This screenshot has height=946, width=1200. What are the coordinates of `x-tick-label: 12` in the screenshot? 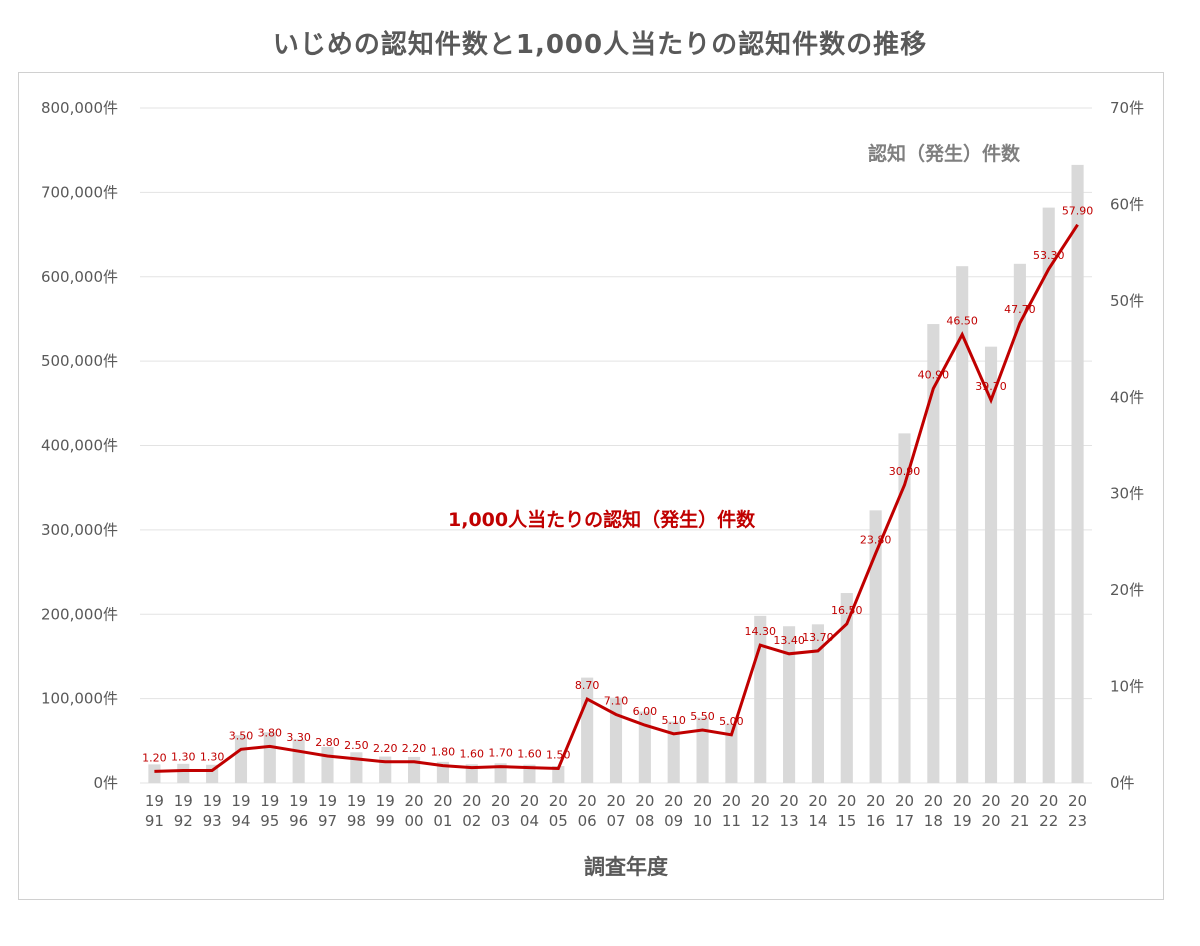 It's located at (760, 821).